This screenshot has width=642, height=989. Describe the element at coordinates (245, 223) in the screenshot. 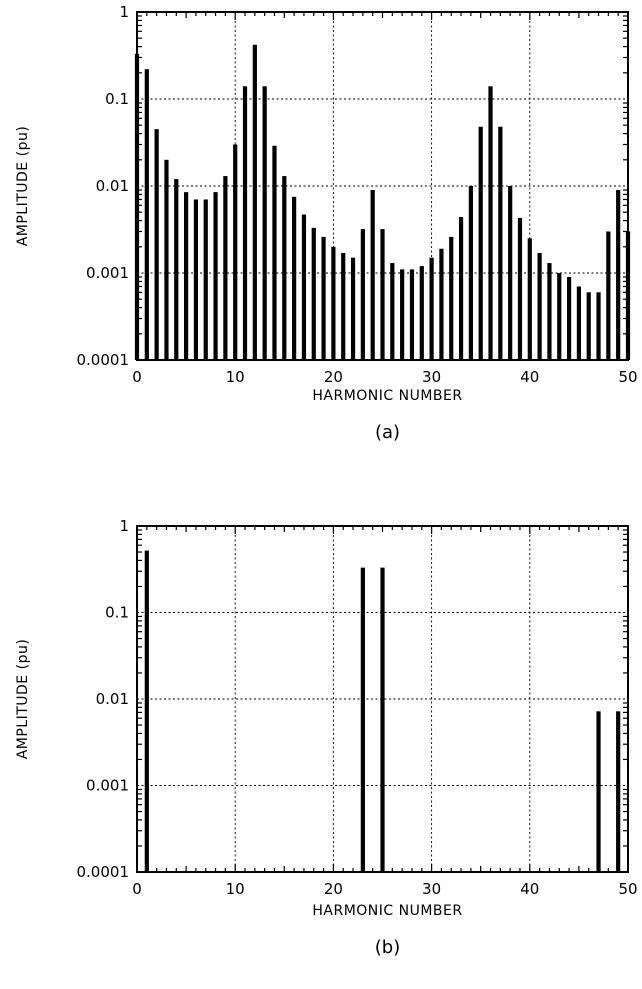

I see `bar-h11` at that location.